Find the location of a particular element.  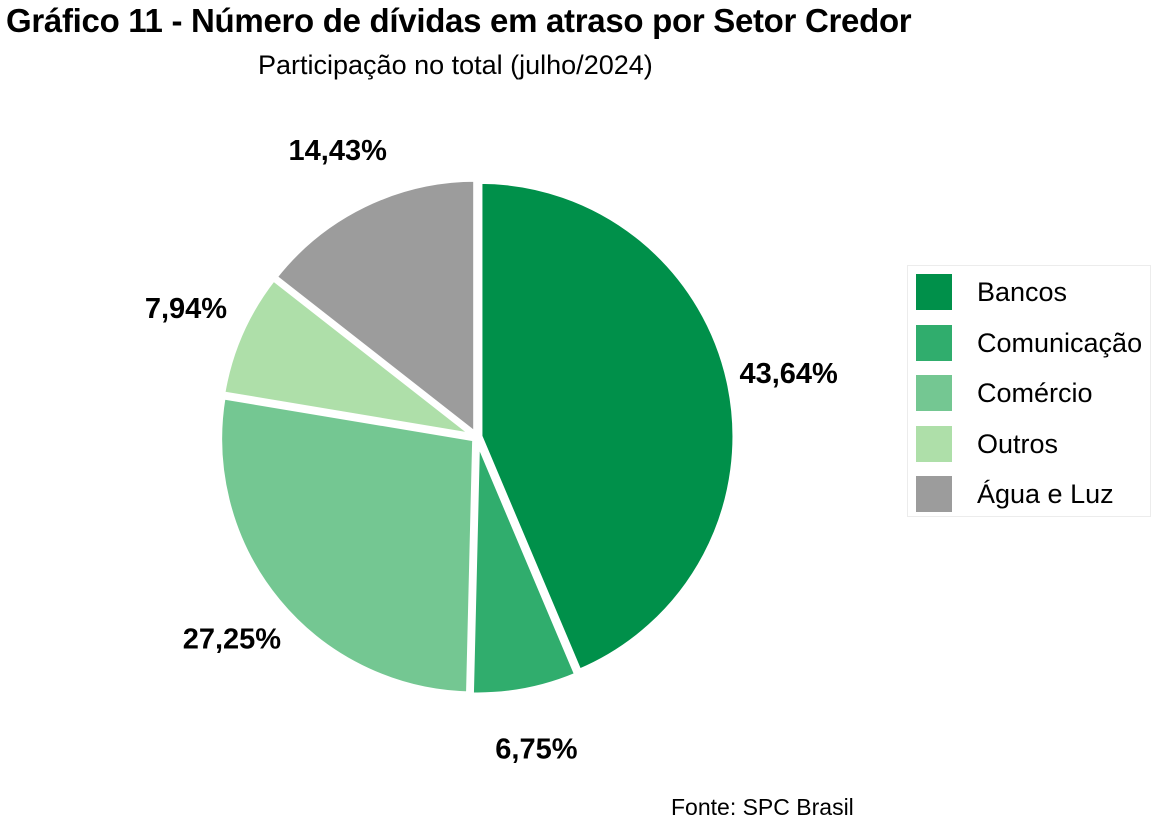

pie-value-label-comercio: 27,25% is located at coordinates (232, 640).